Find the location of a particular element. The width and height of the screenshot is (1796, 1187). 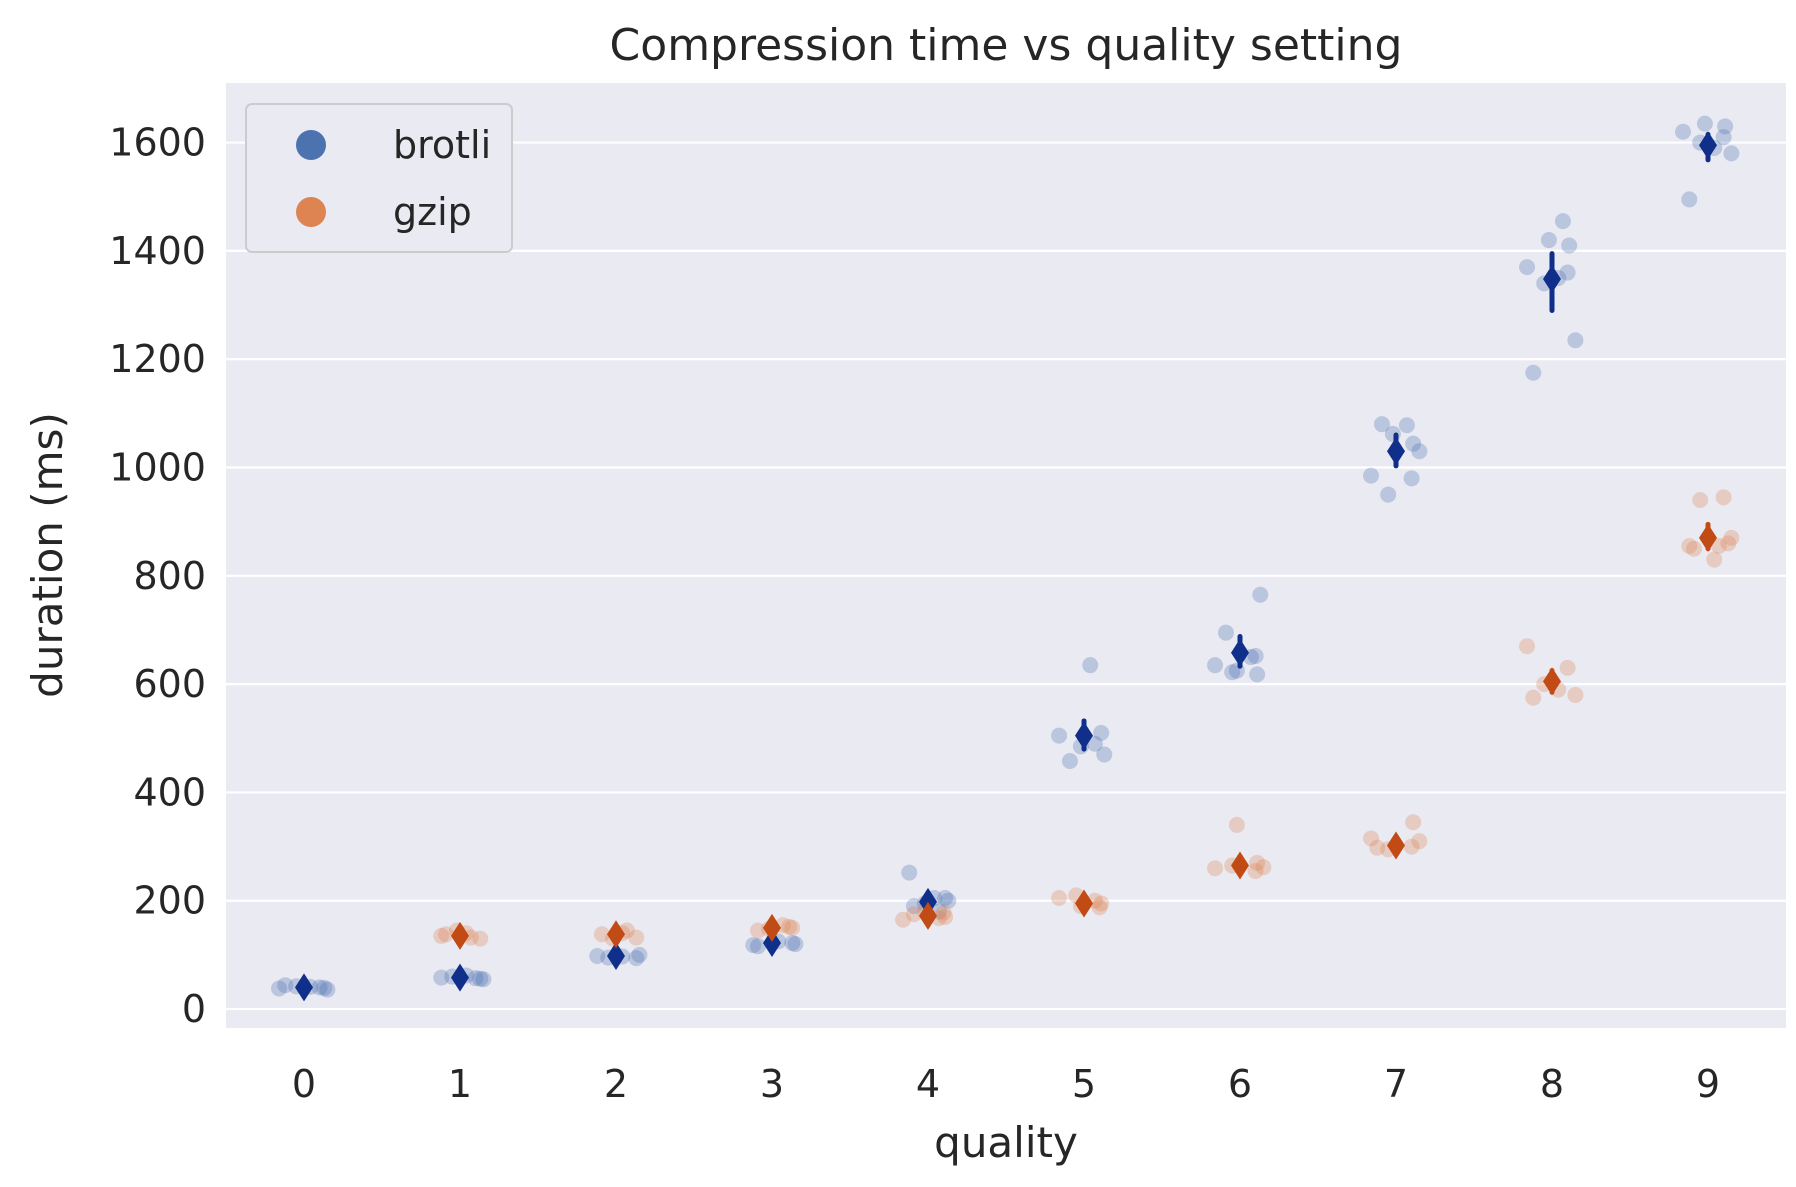

legend-marker-gzip is located at coordinates (311, 212).